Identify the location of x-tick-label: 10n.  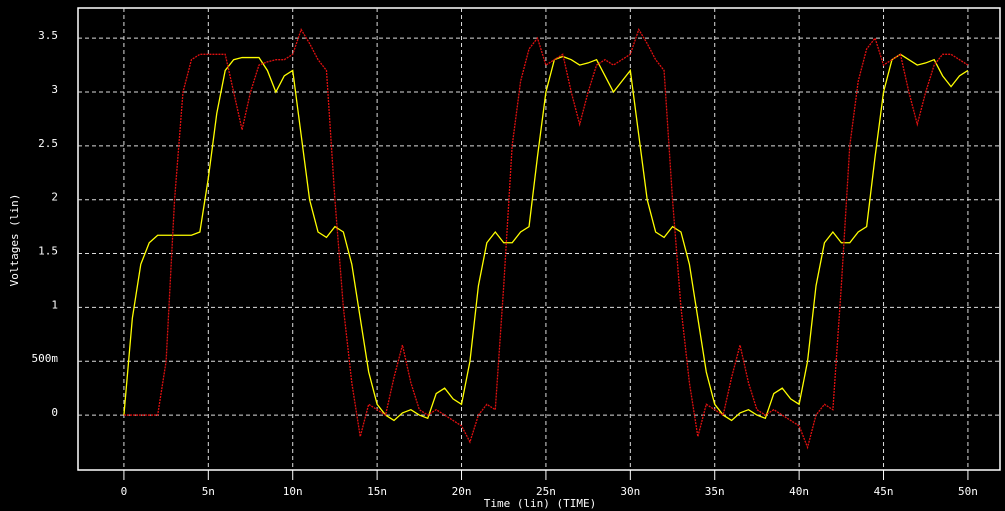
(293, 491).